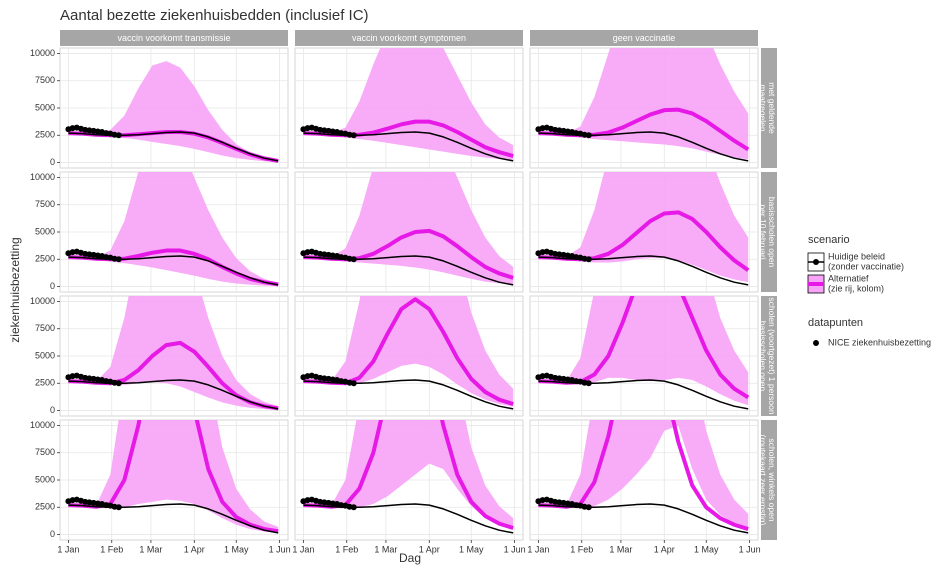 The image size is (941, 572). I want to click on row-label: maatregelen, so click(763, 108).